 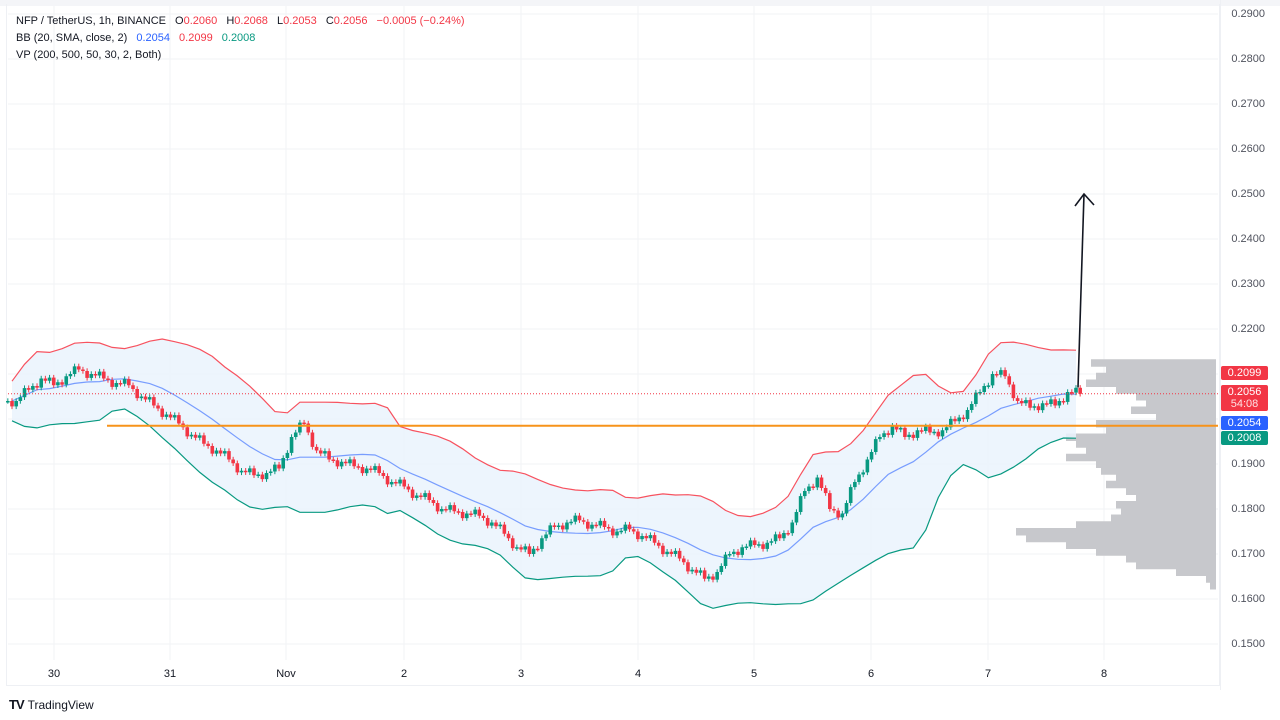 What do you see at coordinates (613, 671) in the screenshot?
I see `time-axis: 30 31 Nov 2 3 4 5 6 7 8` at bounding box center [613, 671].